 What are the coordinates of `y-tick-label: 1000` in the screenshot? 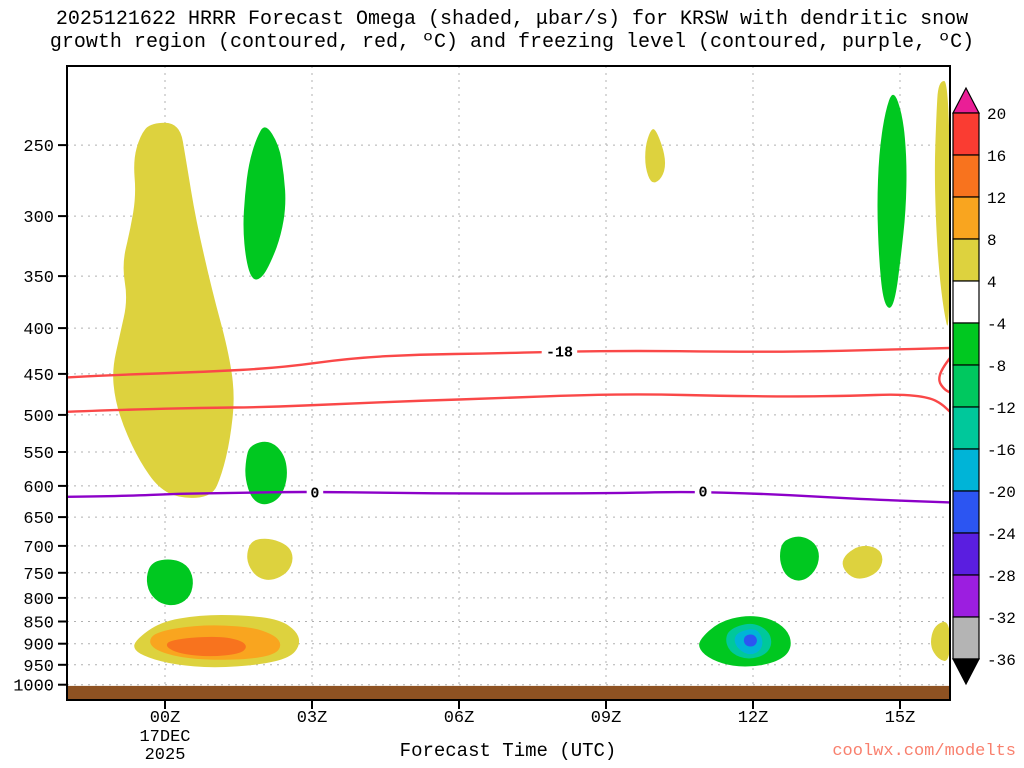 It's located at (33, 687).